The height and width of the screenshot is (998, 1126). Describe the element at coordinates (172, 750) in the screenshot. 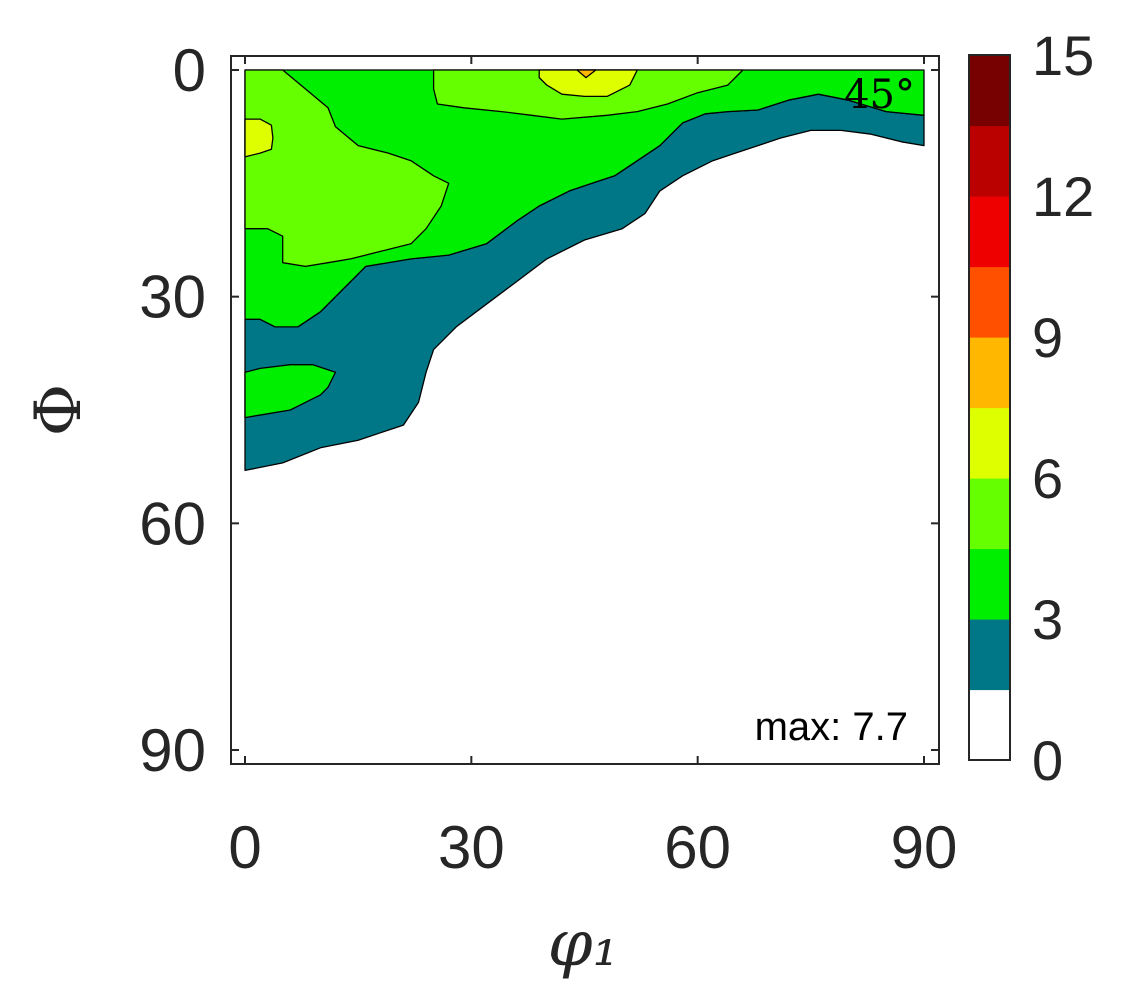

I see `y-tick-label: 90` at that location.